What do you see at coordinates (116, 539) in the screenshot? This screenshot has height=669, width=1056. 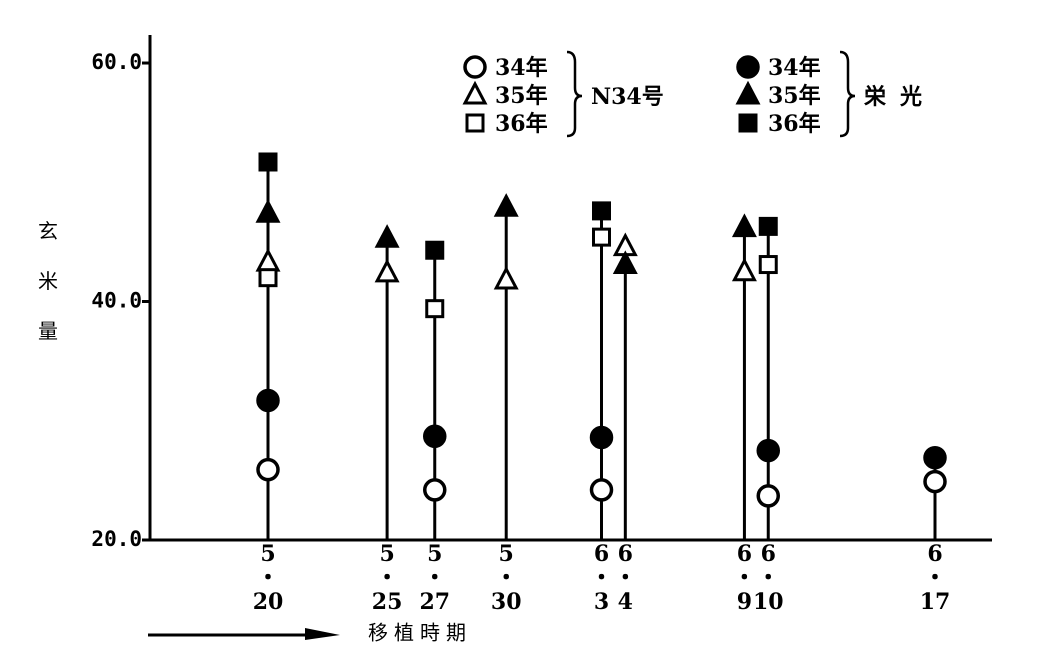 I see `y-tick-label: 20.0` at bounding box center [116, 539].